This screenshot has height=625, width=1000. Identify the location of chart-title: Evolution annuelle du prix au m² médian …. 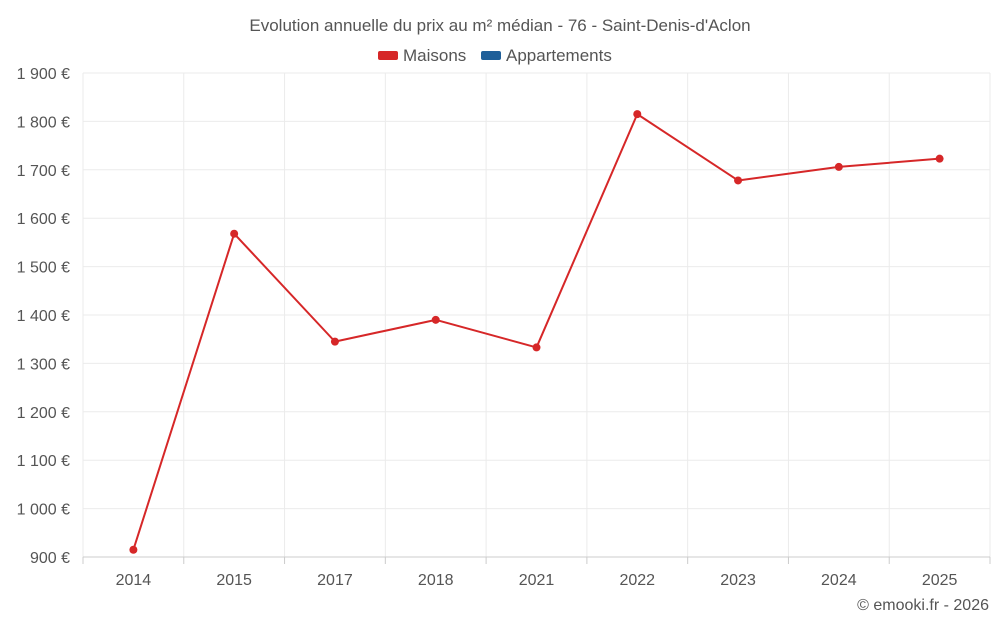
(499, 25).